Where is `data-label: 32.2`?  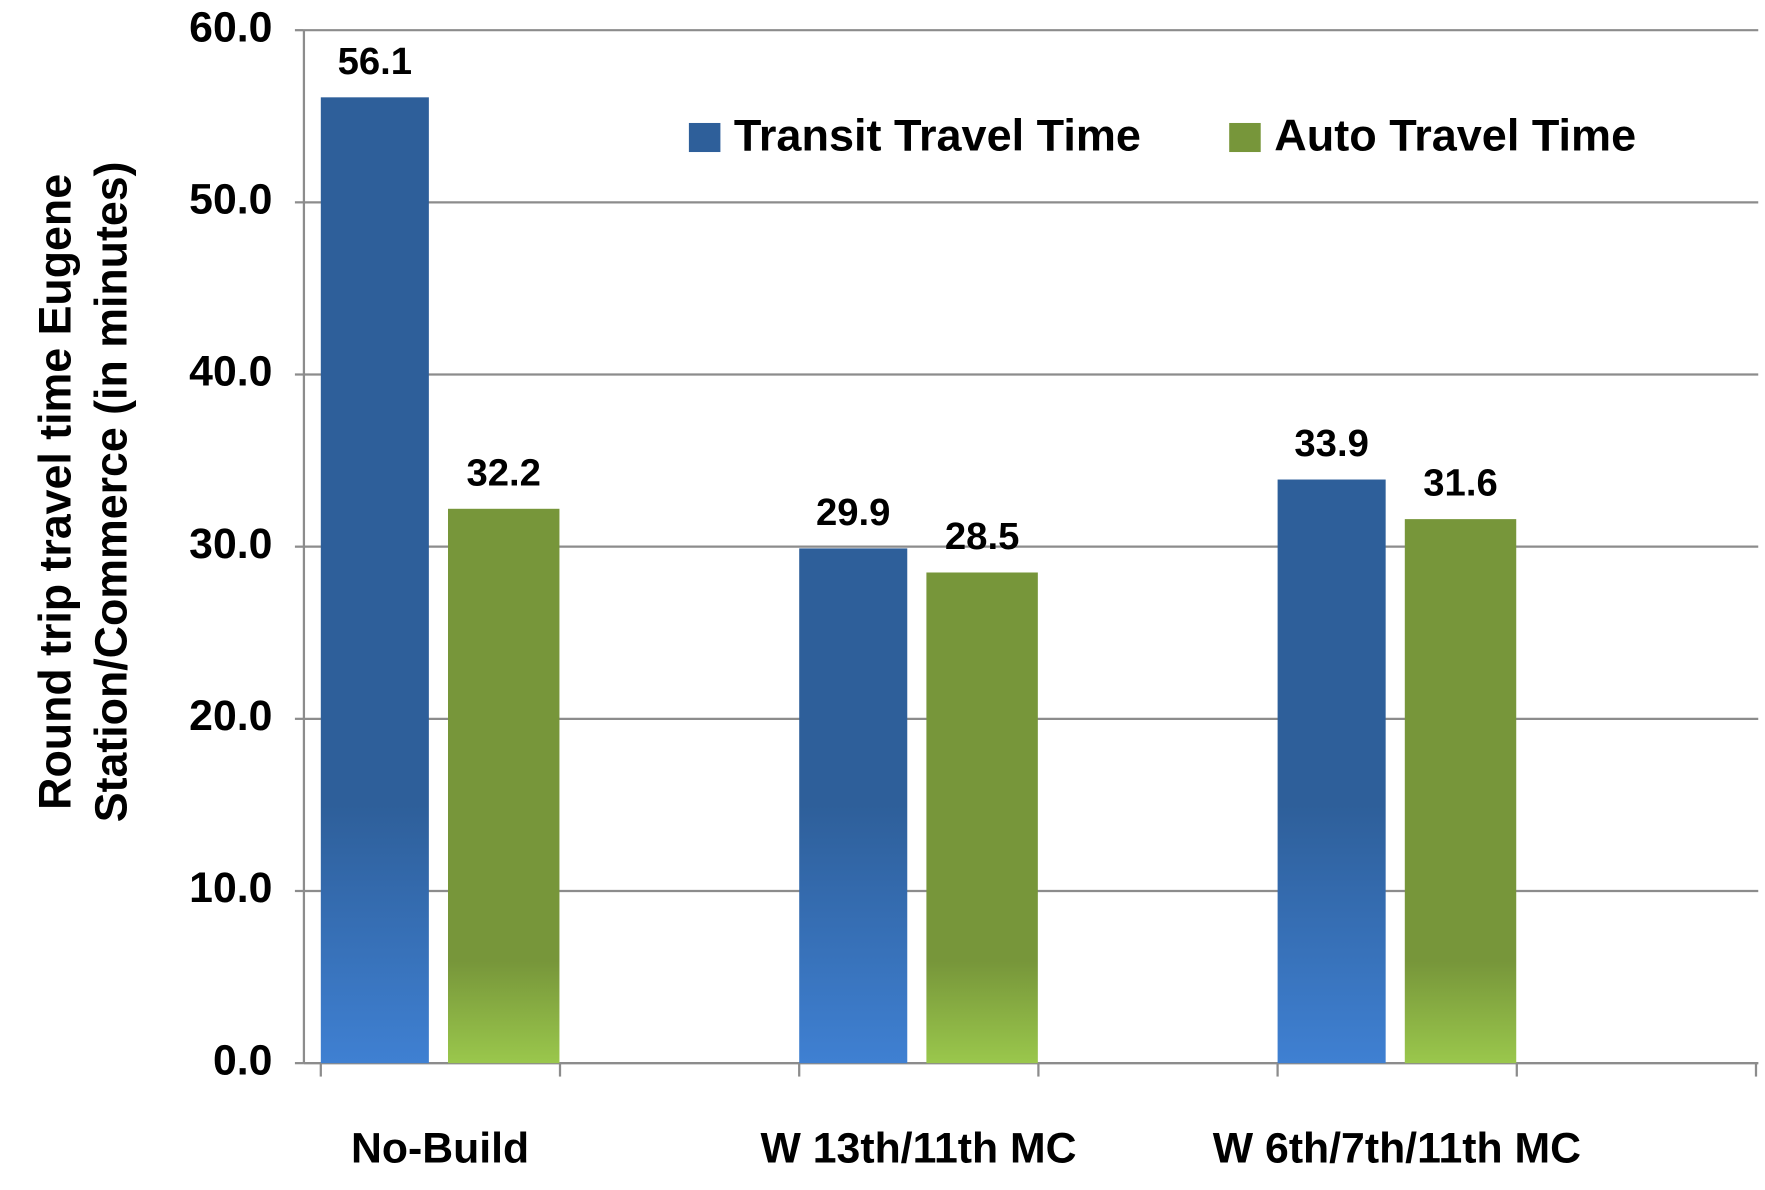
data-label: 32.2 is located at coordinates (503, 472).